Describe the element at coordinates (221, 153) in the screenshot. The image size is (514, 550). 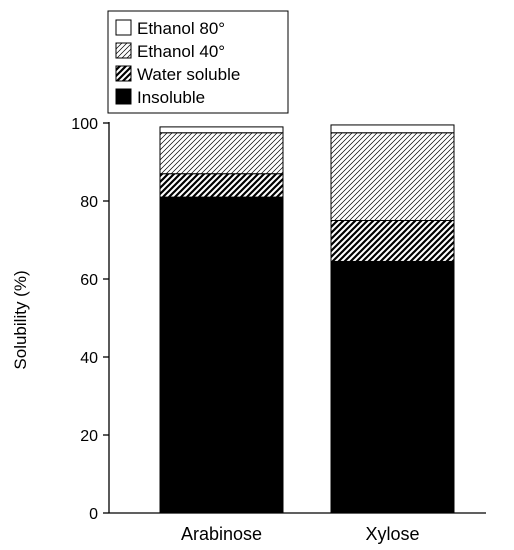
I see `bar-segment-ethanol-40-arabinose` at that location.